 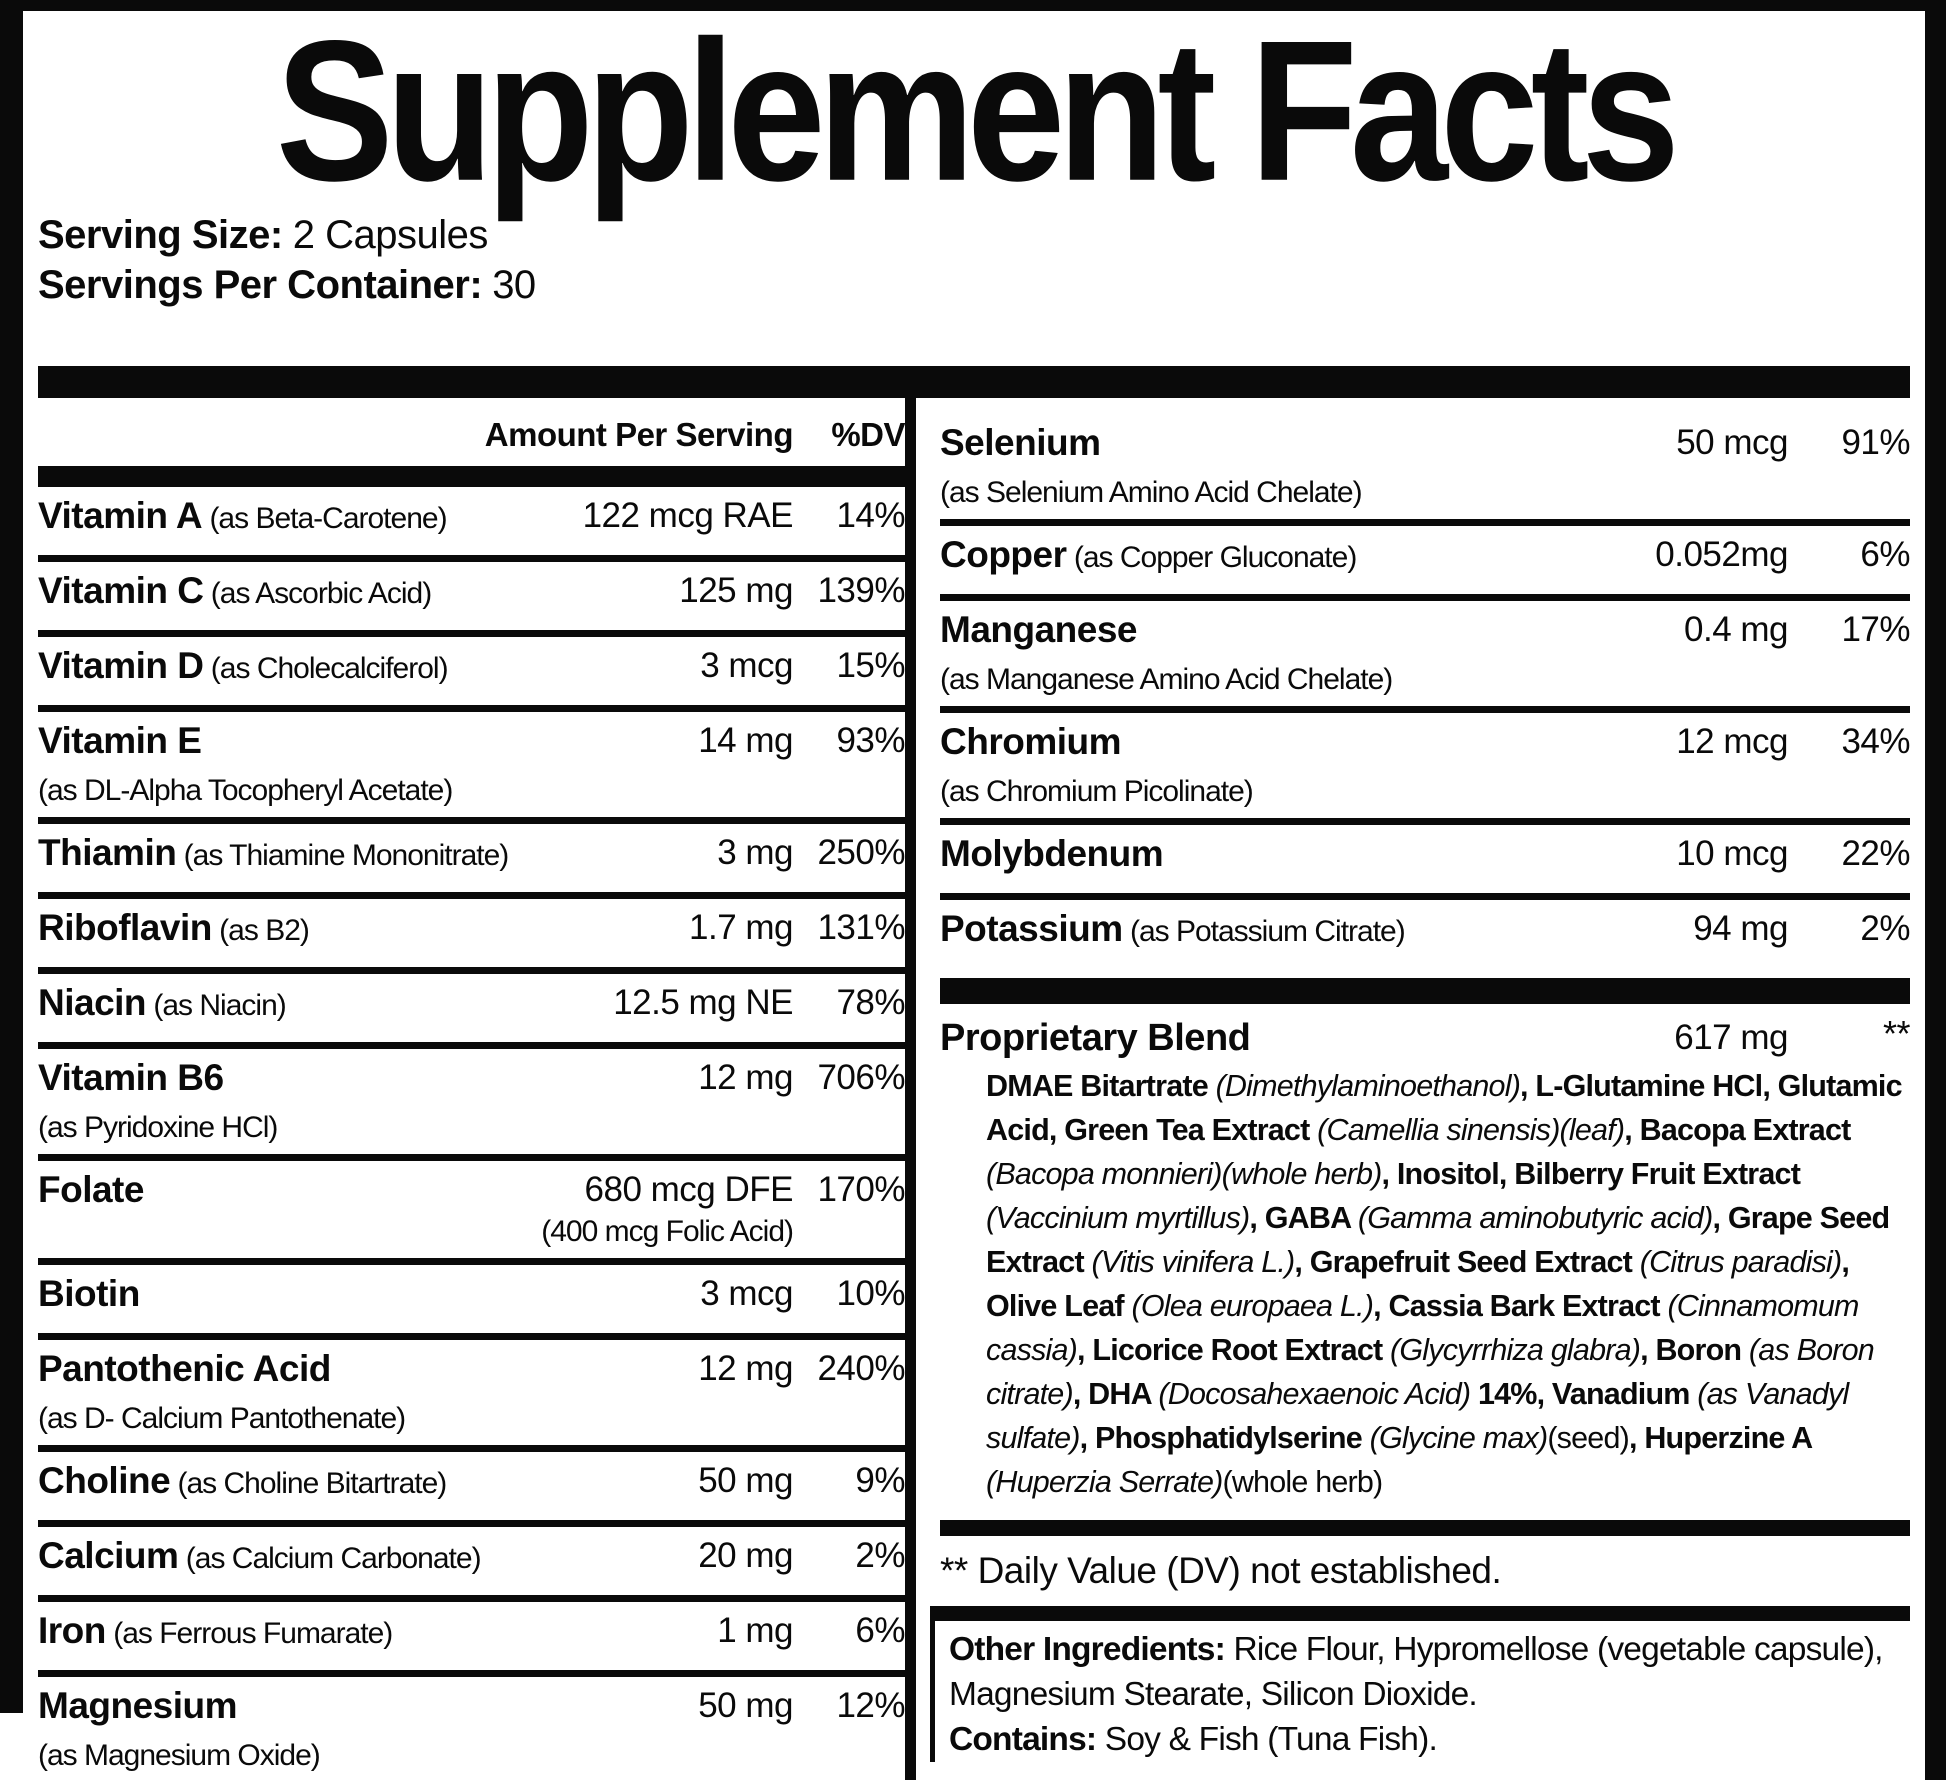 What do you see at coordinates (1425, 991) in the screenshot?
I see `proprietary-blend-top-bar` at bounding box center [1425, 991].